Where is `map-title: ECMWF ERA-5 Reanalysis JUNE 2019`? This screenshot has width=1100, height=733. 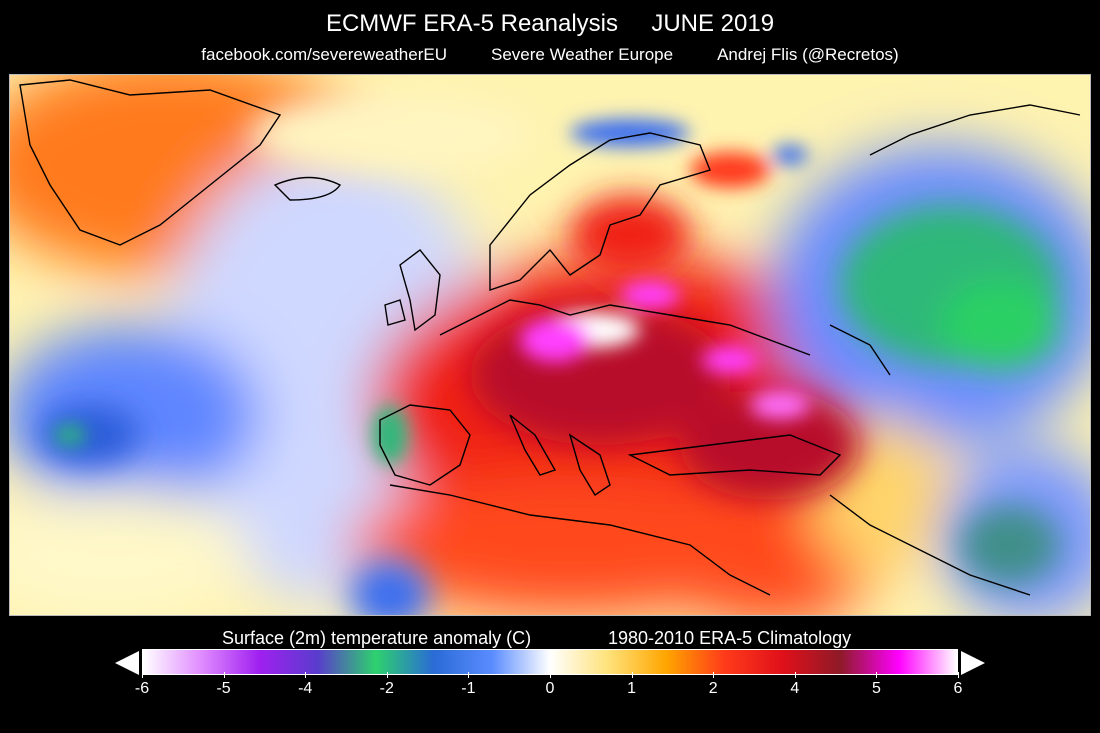
map-title: ECMWF ERA-5 Reanalysis JUNE 2019 is located at coordinates (550, 23).